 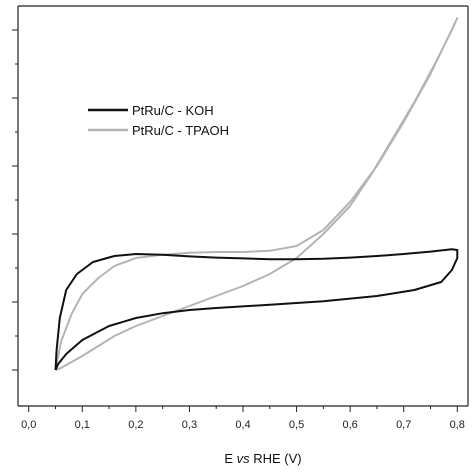 I want to click on x-axis-label-suffix: RHE (V), so click(x=276, y=458).